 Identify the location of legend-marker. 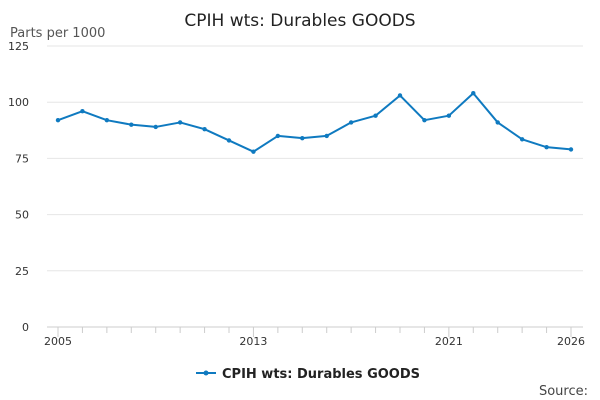
(206, 373).